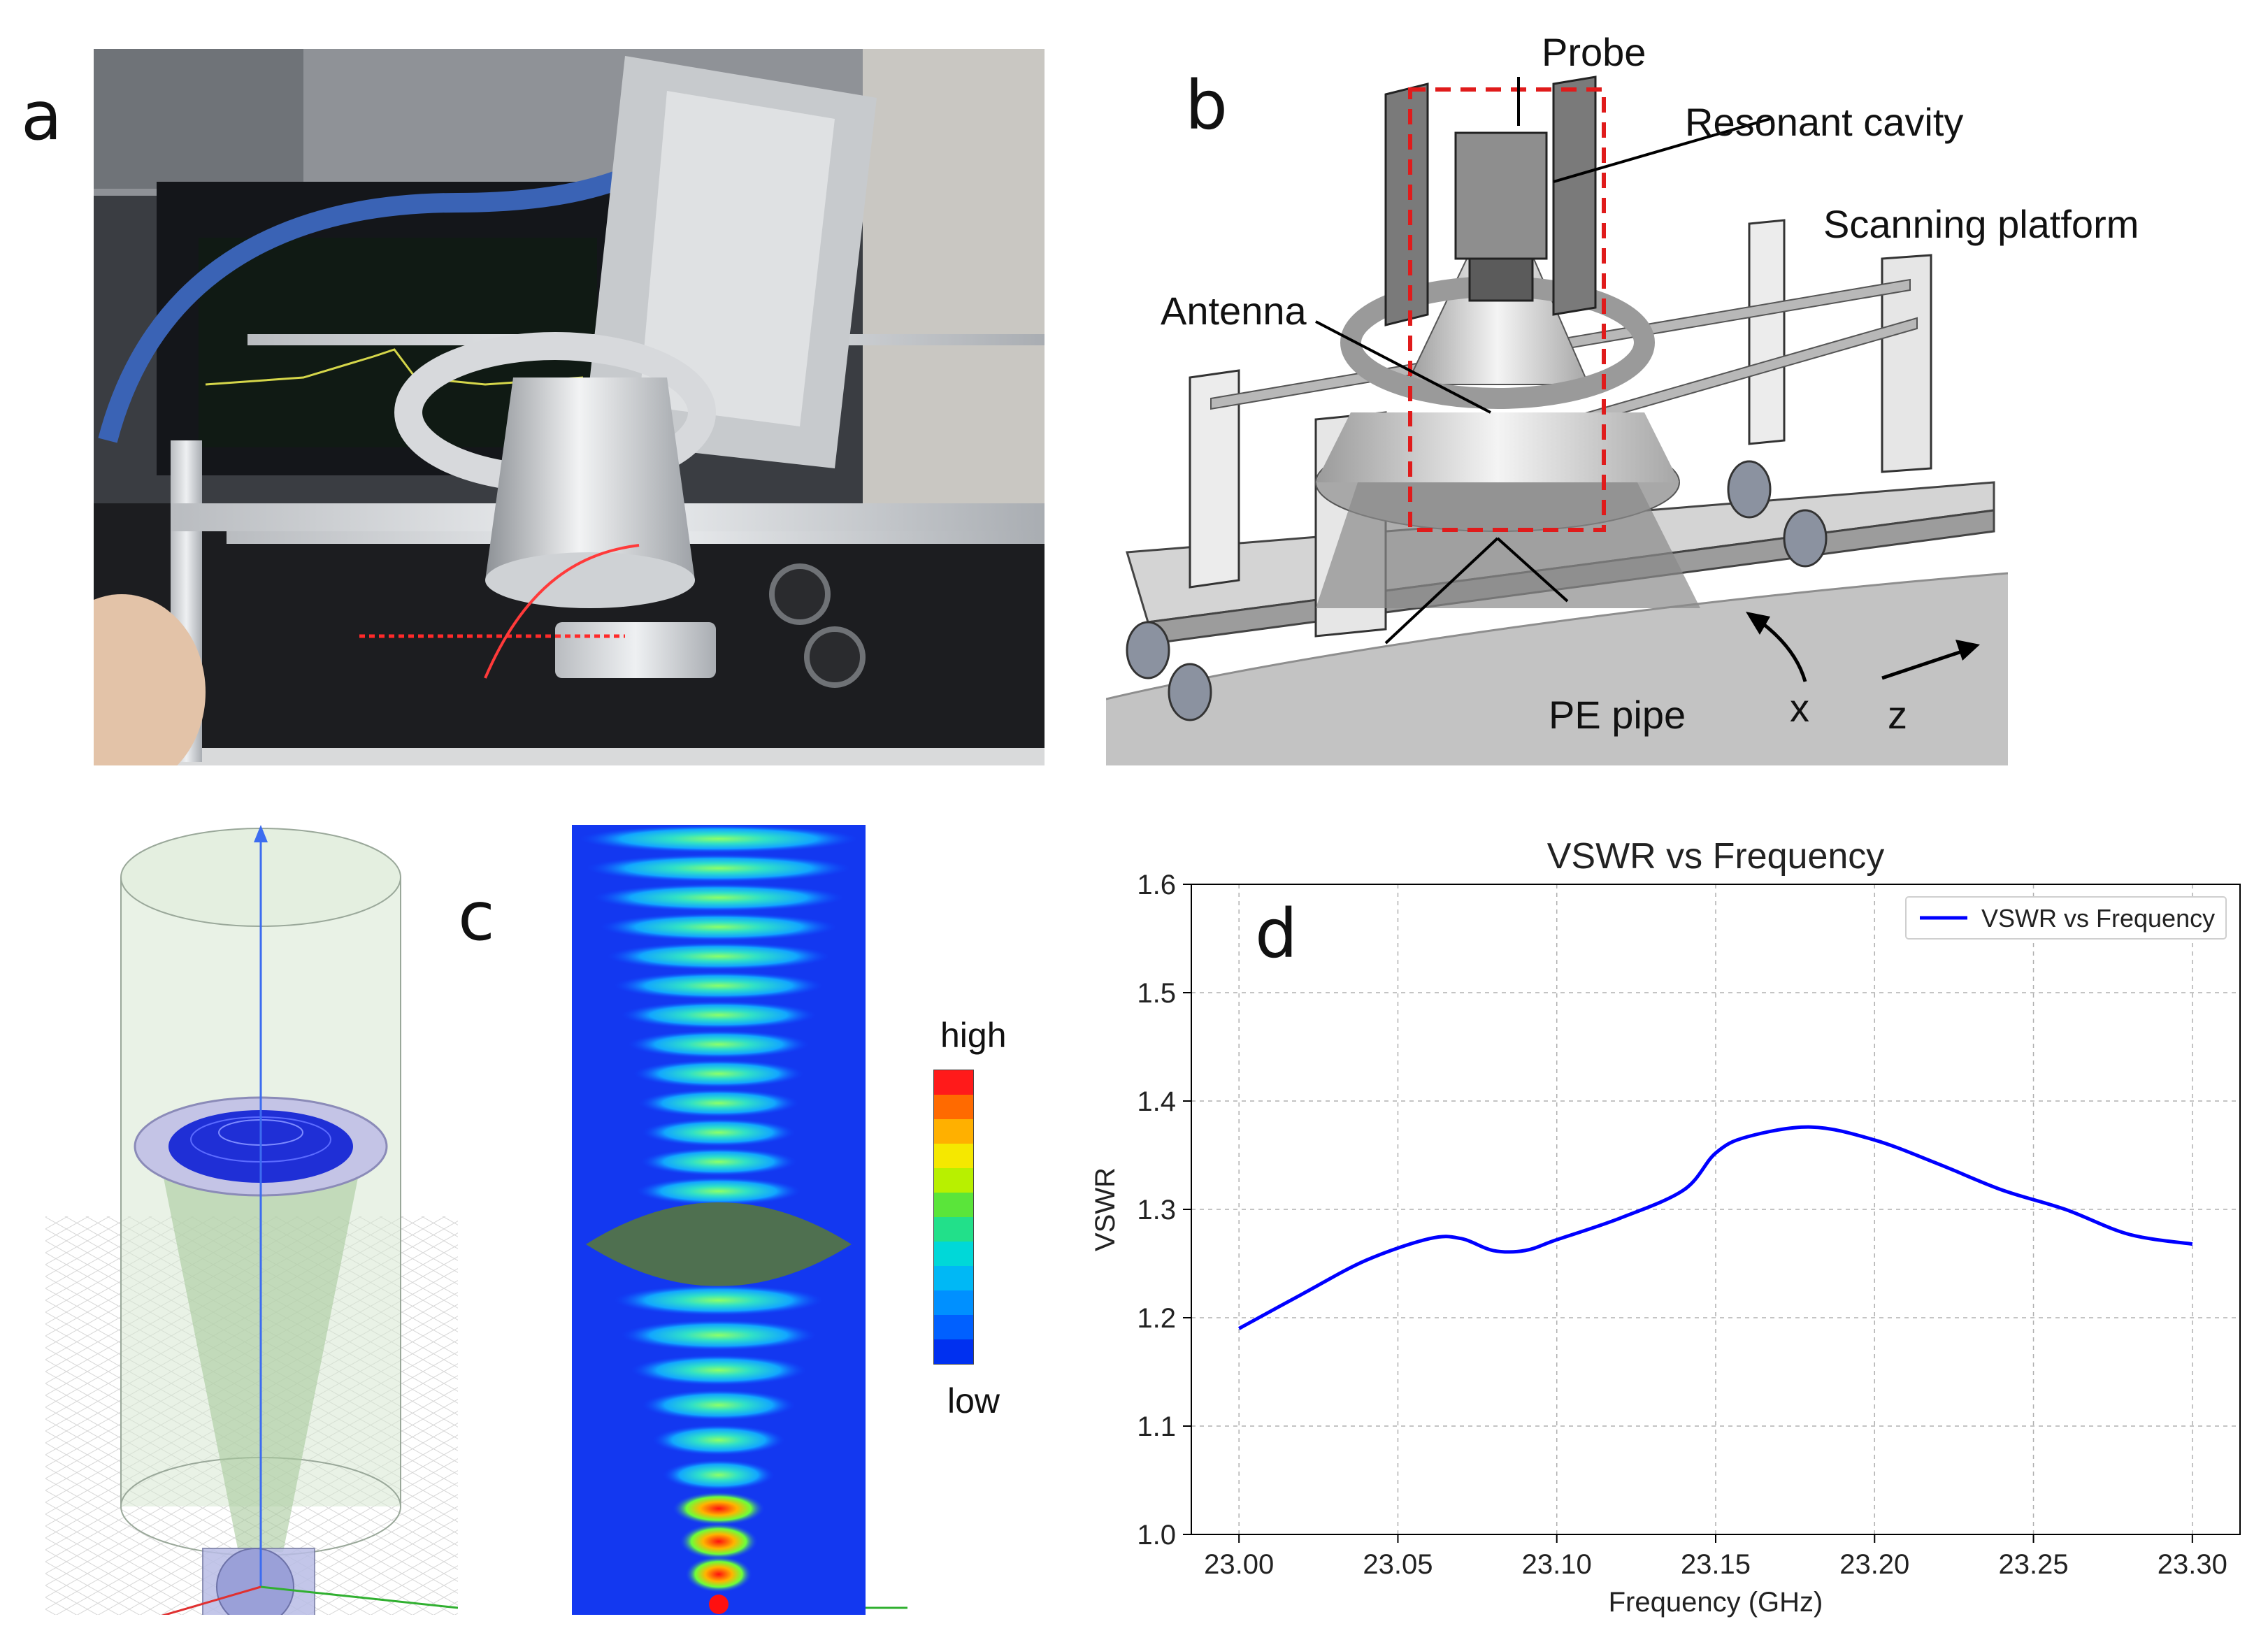  Describe the element at coordinates (719, 1015) in the screenshot. I see `field-lobes-upper` at that location.